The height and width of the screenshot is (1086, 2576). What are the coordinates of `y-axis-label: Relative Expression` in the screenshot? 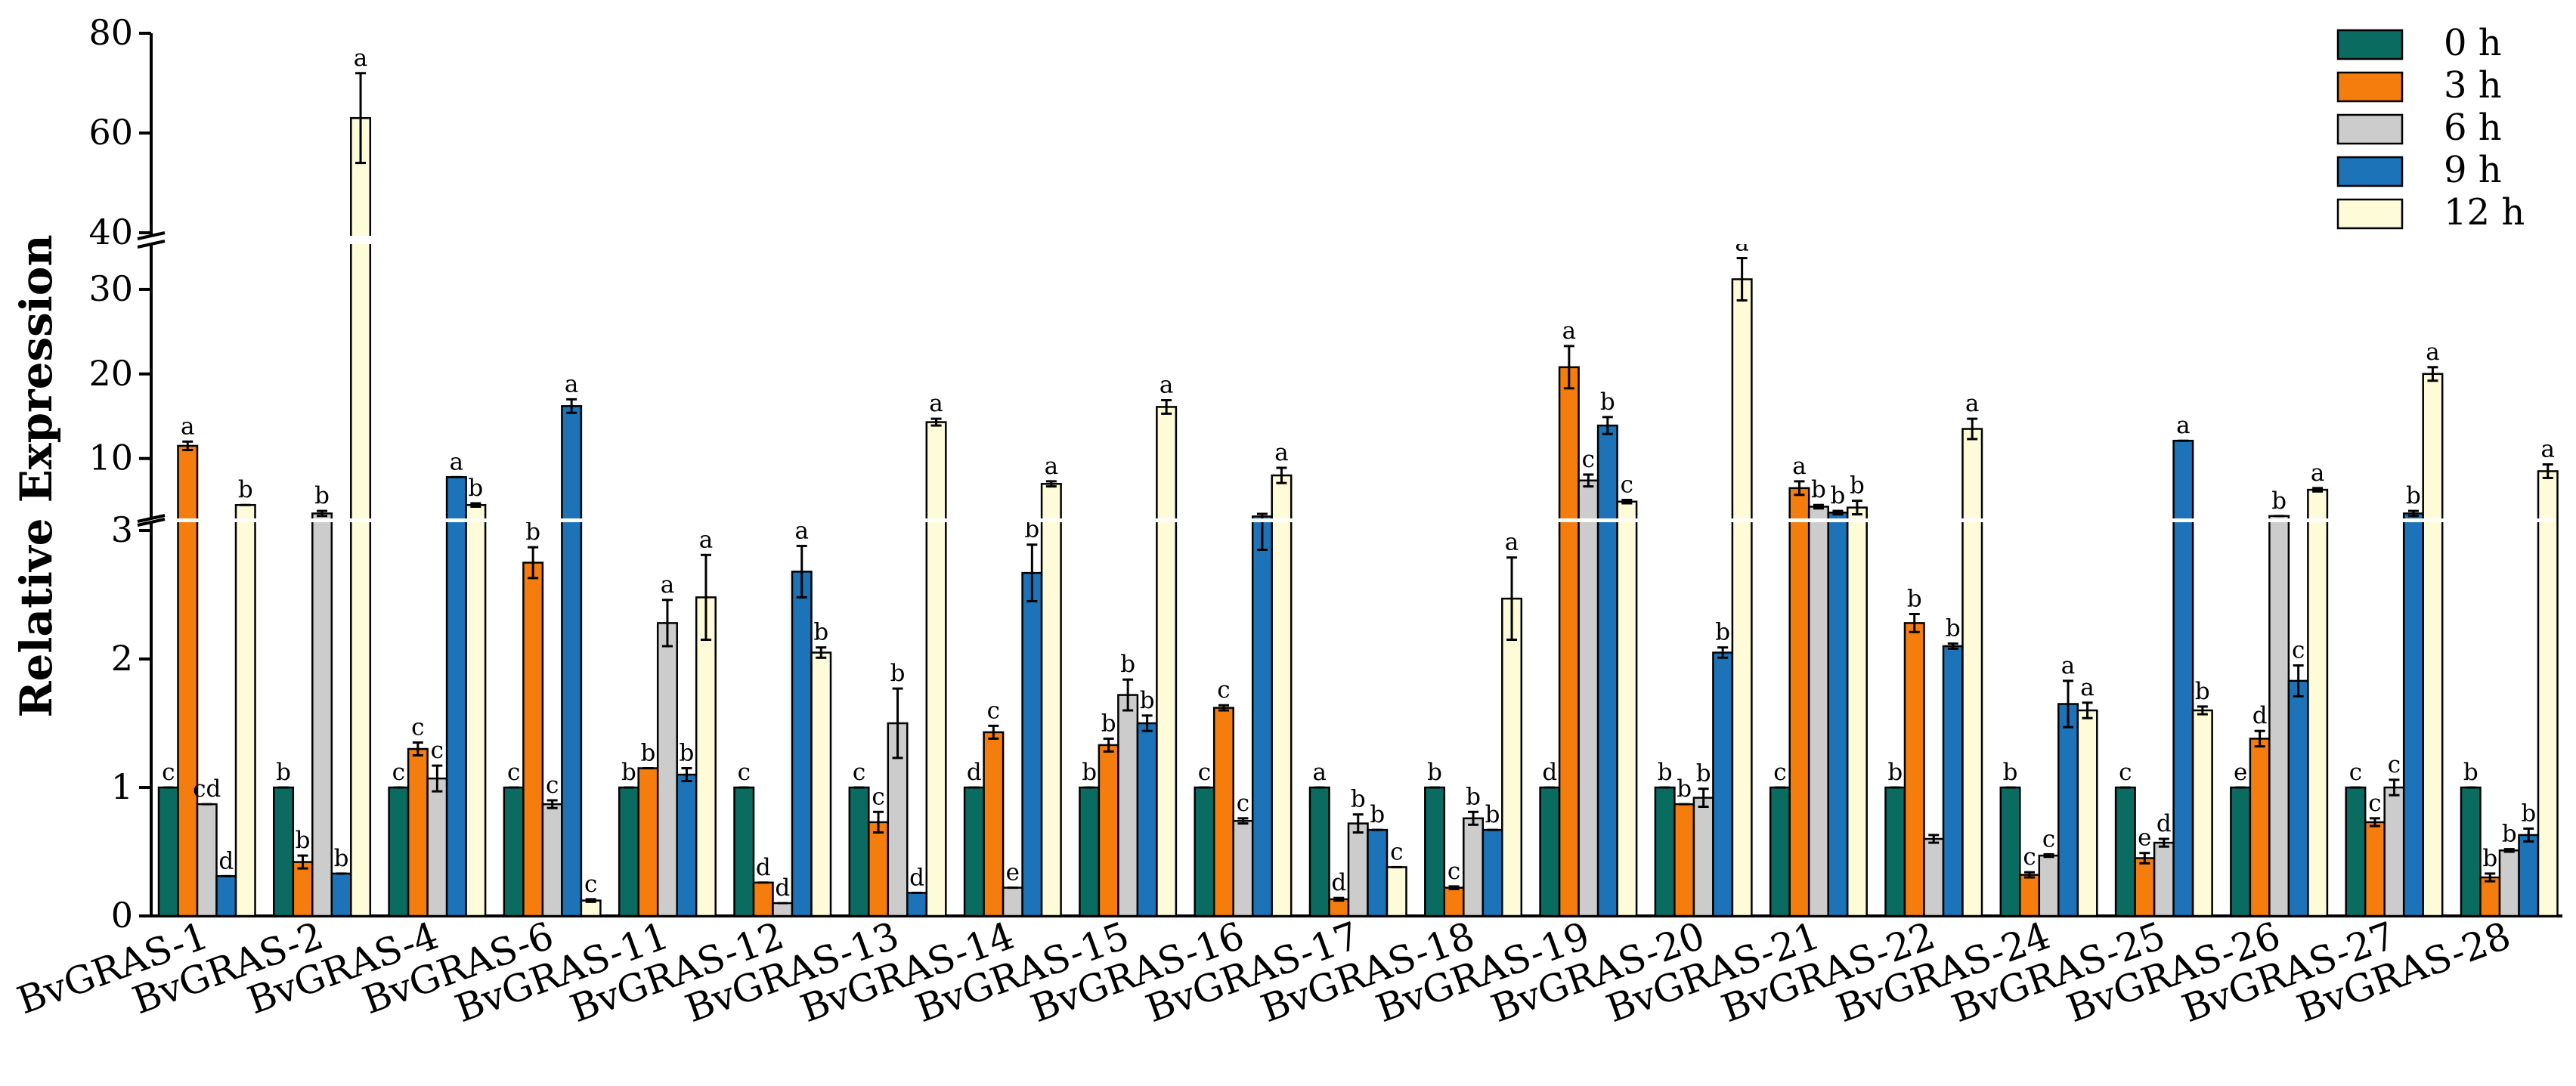 It's located at (36, 475).